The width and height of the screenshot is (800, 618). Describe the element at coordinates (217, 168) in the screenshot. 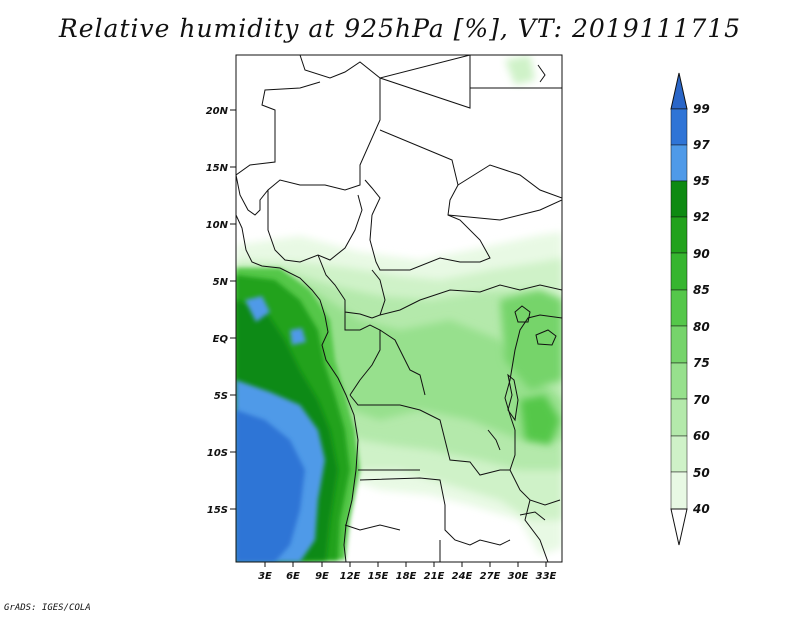

I see `lat-label-15n: 15N` at that location.